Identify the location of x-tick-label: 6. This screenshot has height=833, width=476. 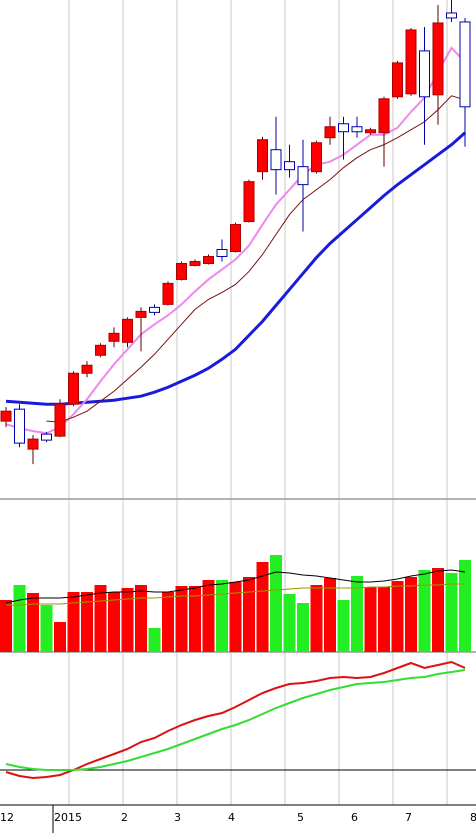
(354, 817).